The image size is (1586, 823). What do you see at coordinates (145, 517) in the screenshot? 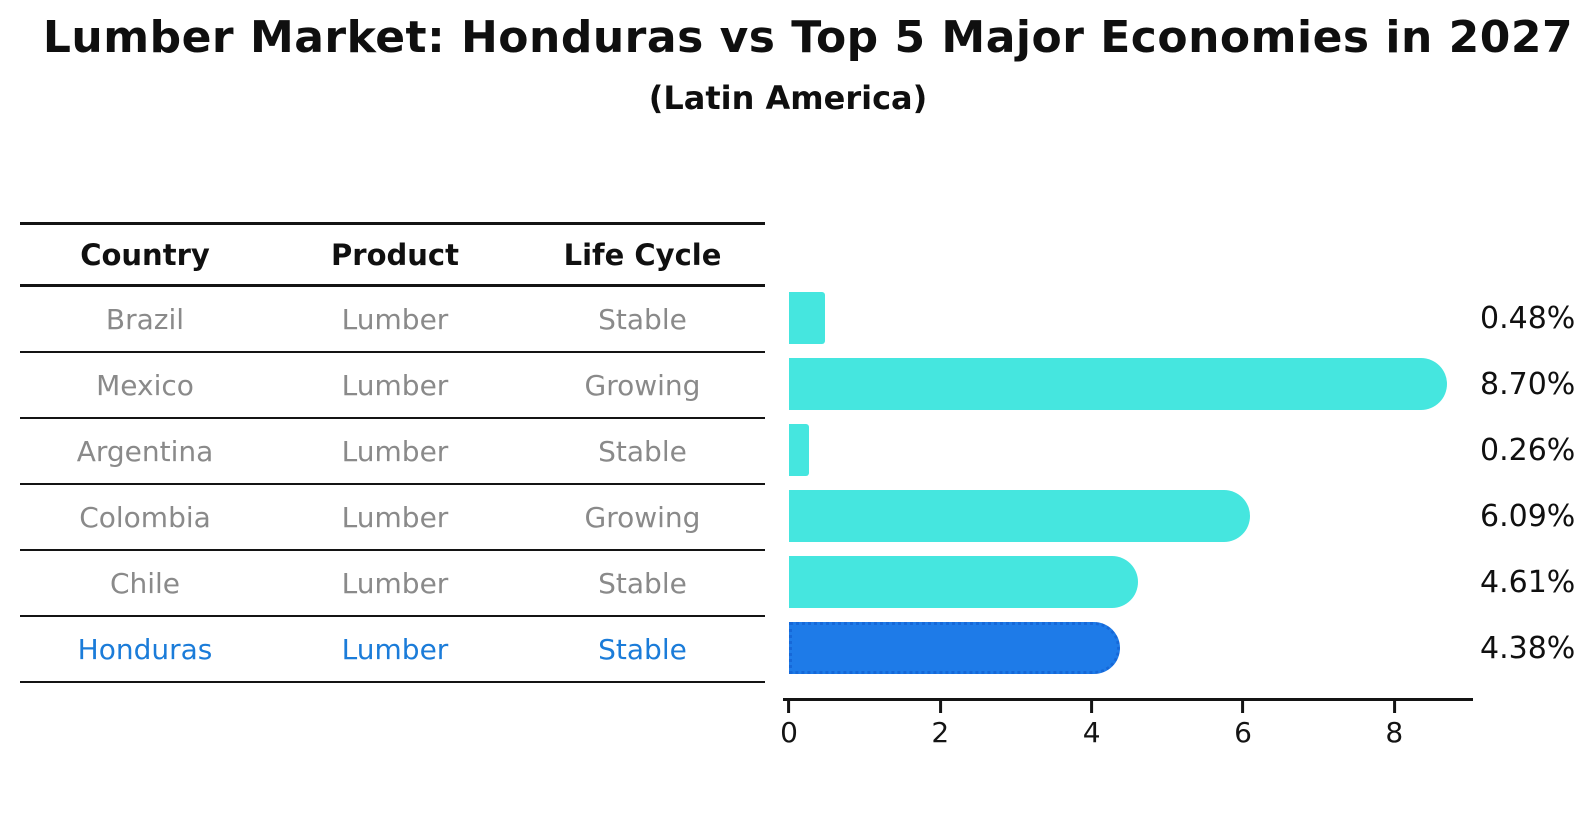
I see `cell-country: Colombia` at bounding box center [145, 517].